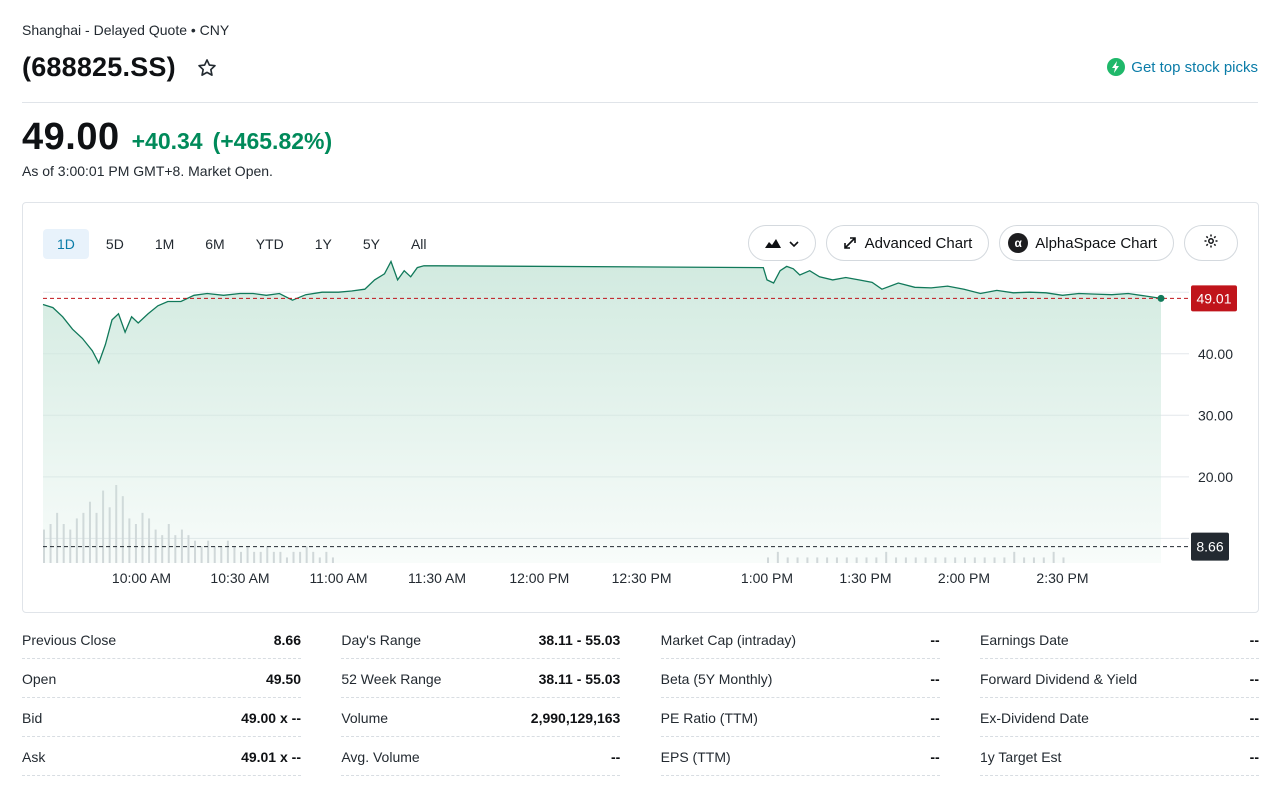 Image resolution: width=1280 pixels, height=788 pixels. What do you see at coordinates (215, 244) in the screenshot?
I see `range-tab-6m: 6M` at bounding box center [215, 244].